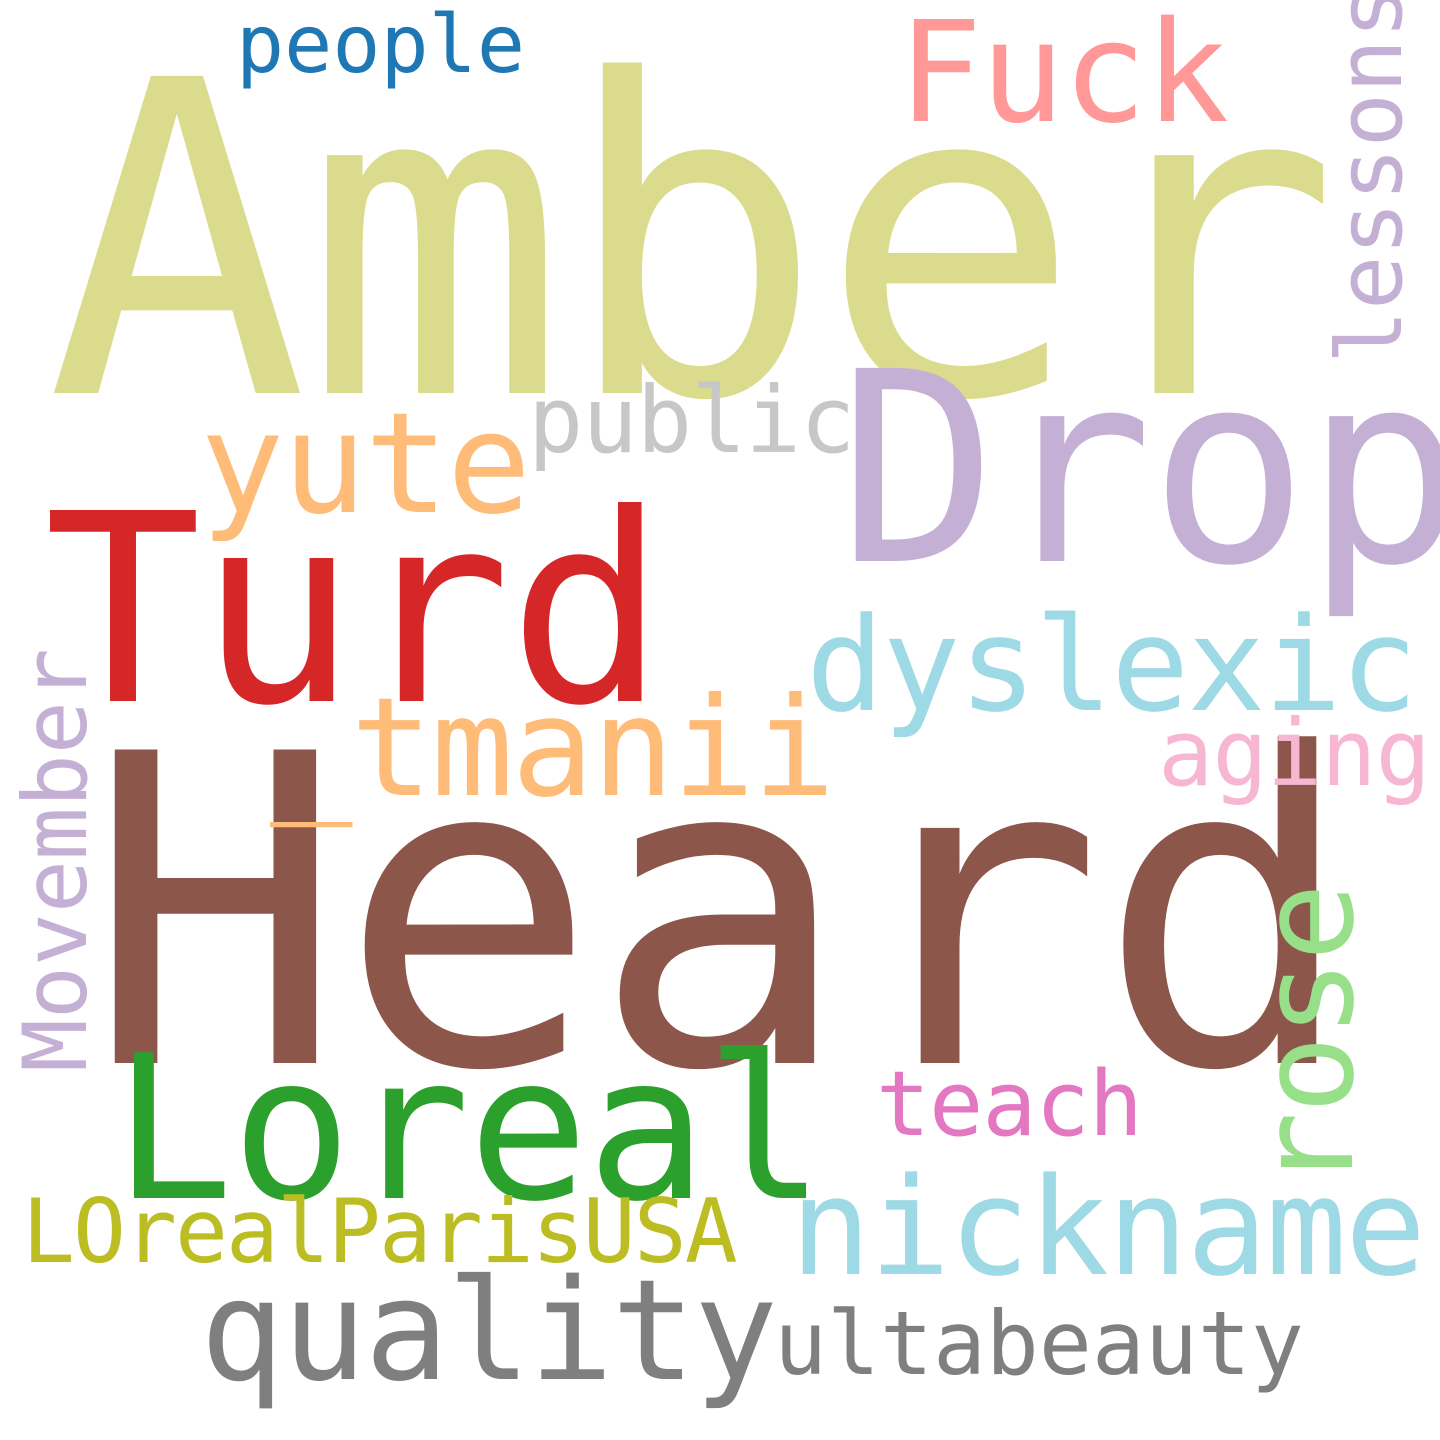  What do you see at coordinates (1370, 182) in the screenshot?
I see `word-lessons: lessons` at bounding box center [1370, 182].